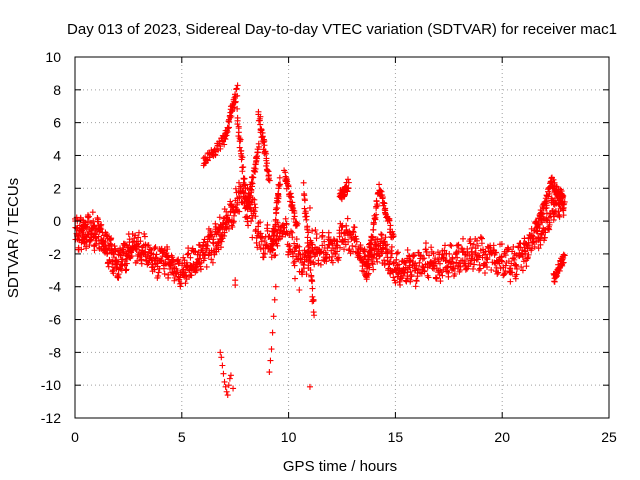 The width and height of the screenshot is (640, 480). I want to click on y-tick-label: 0, so click(57, 221).